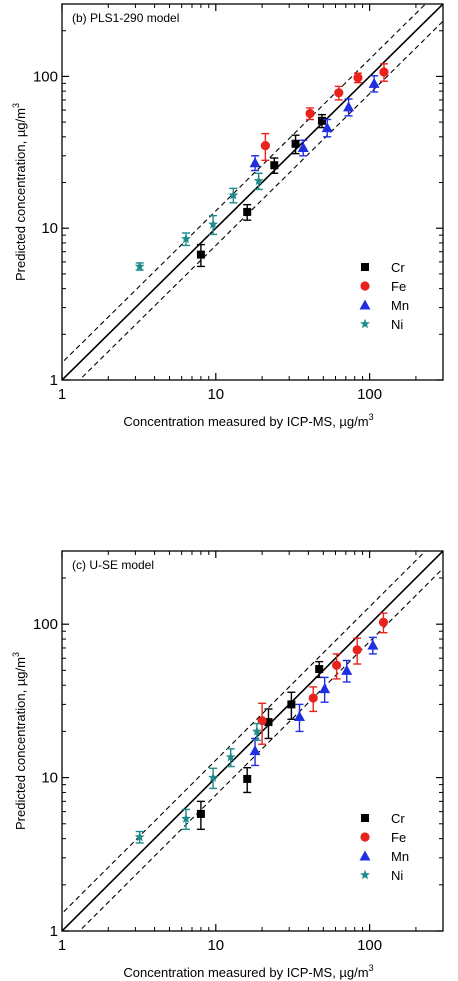  Describe the element at coordinates (398, 267) in the screenshot. I see `legend-label-cr: Cr` at that location.